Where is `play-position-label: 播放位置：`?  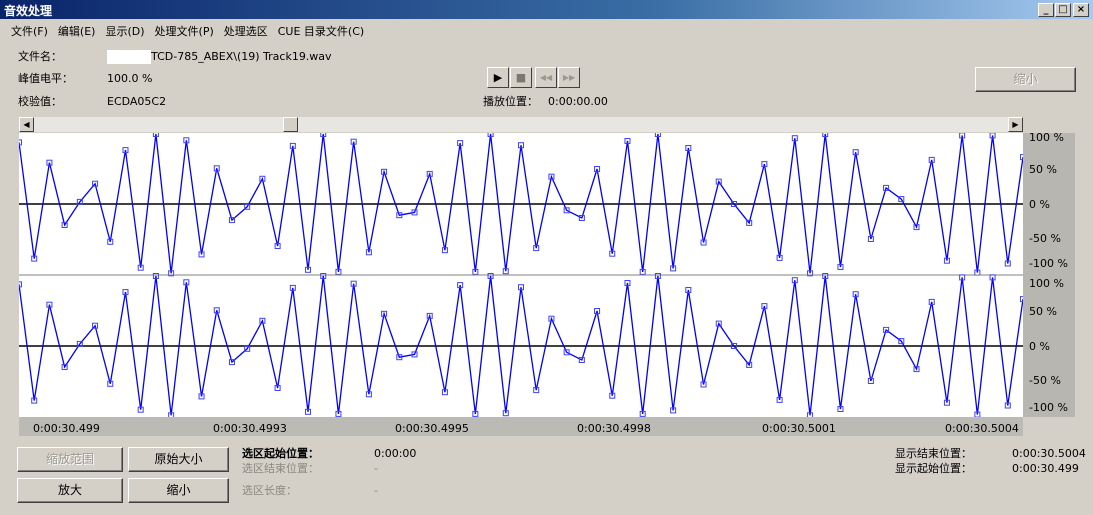
play-position-label: 播放位置： is located at coordinates (510, 101).